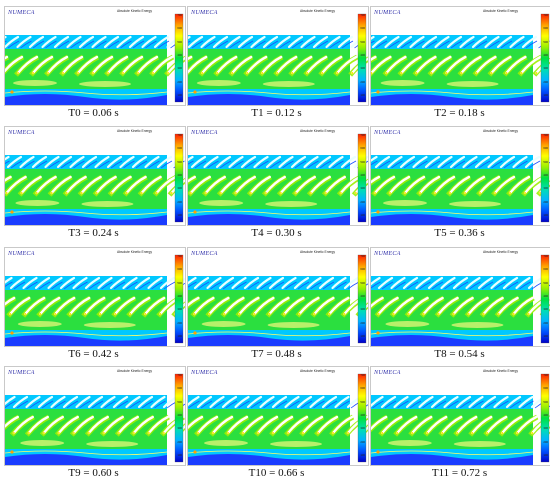 This screenshot has height=484, width=550. Describe the element at coordinates (459, 473) in the screenshot. I see `frame-caption: T11 = 0.72 s` at that location.